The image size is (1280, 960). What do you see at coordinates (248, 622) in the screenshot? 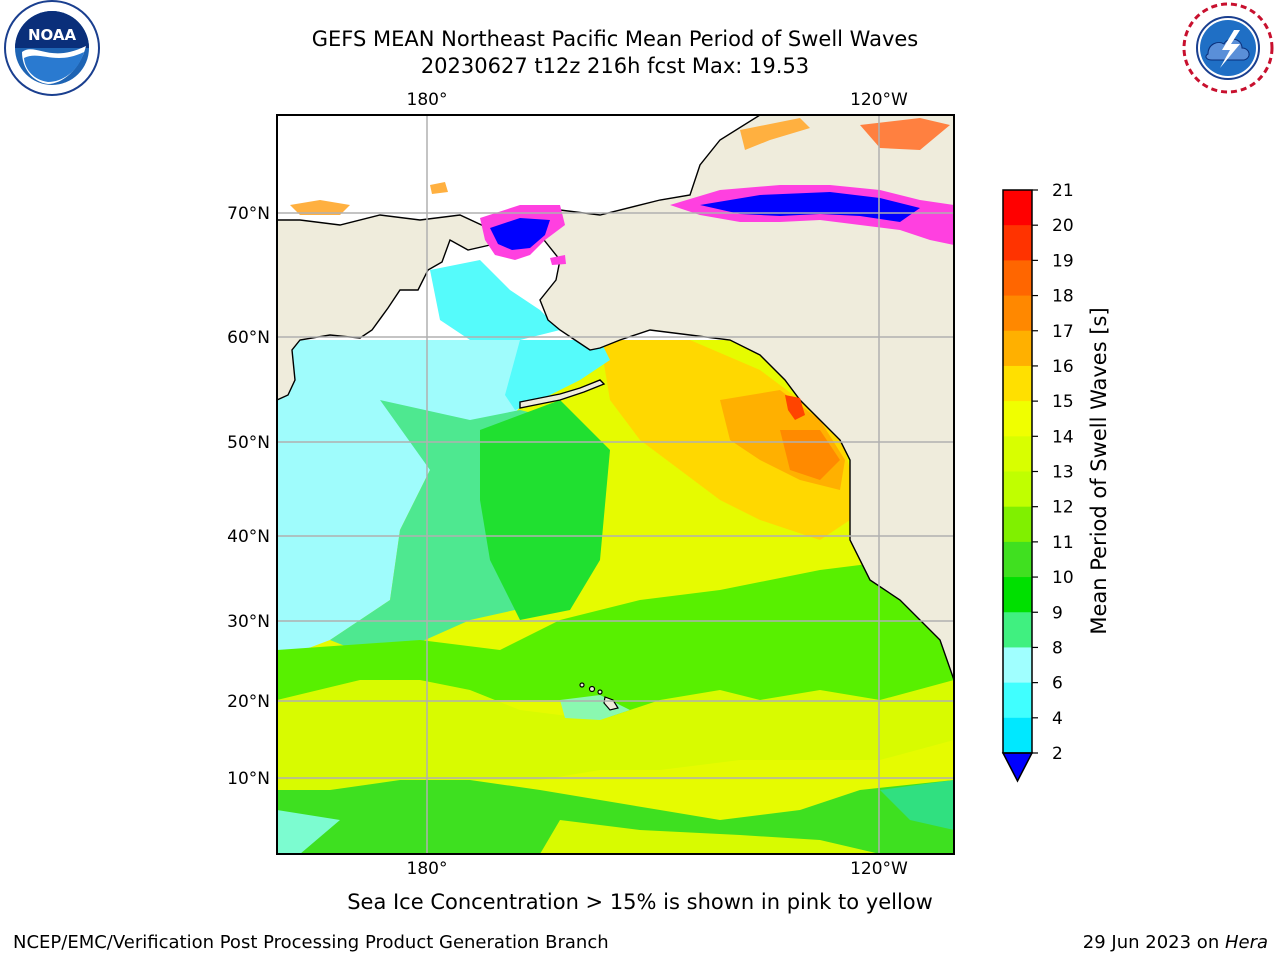
I see `lat-label-30n: 30°N` at bounding box center [248, 622].